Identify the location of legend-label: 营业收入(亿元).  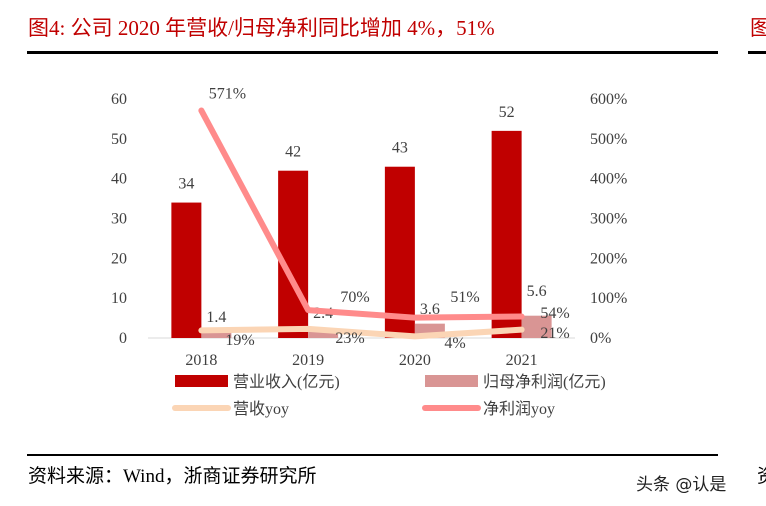
(286, 382).